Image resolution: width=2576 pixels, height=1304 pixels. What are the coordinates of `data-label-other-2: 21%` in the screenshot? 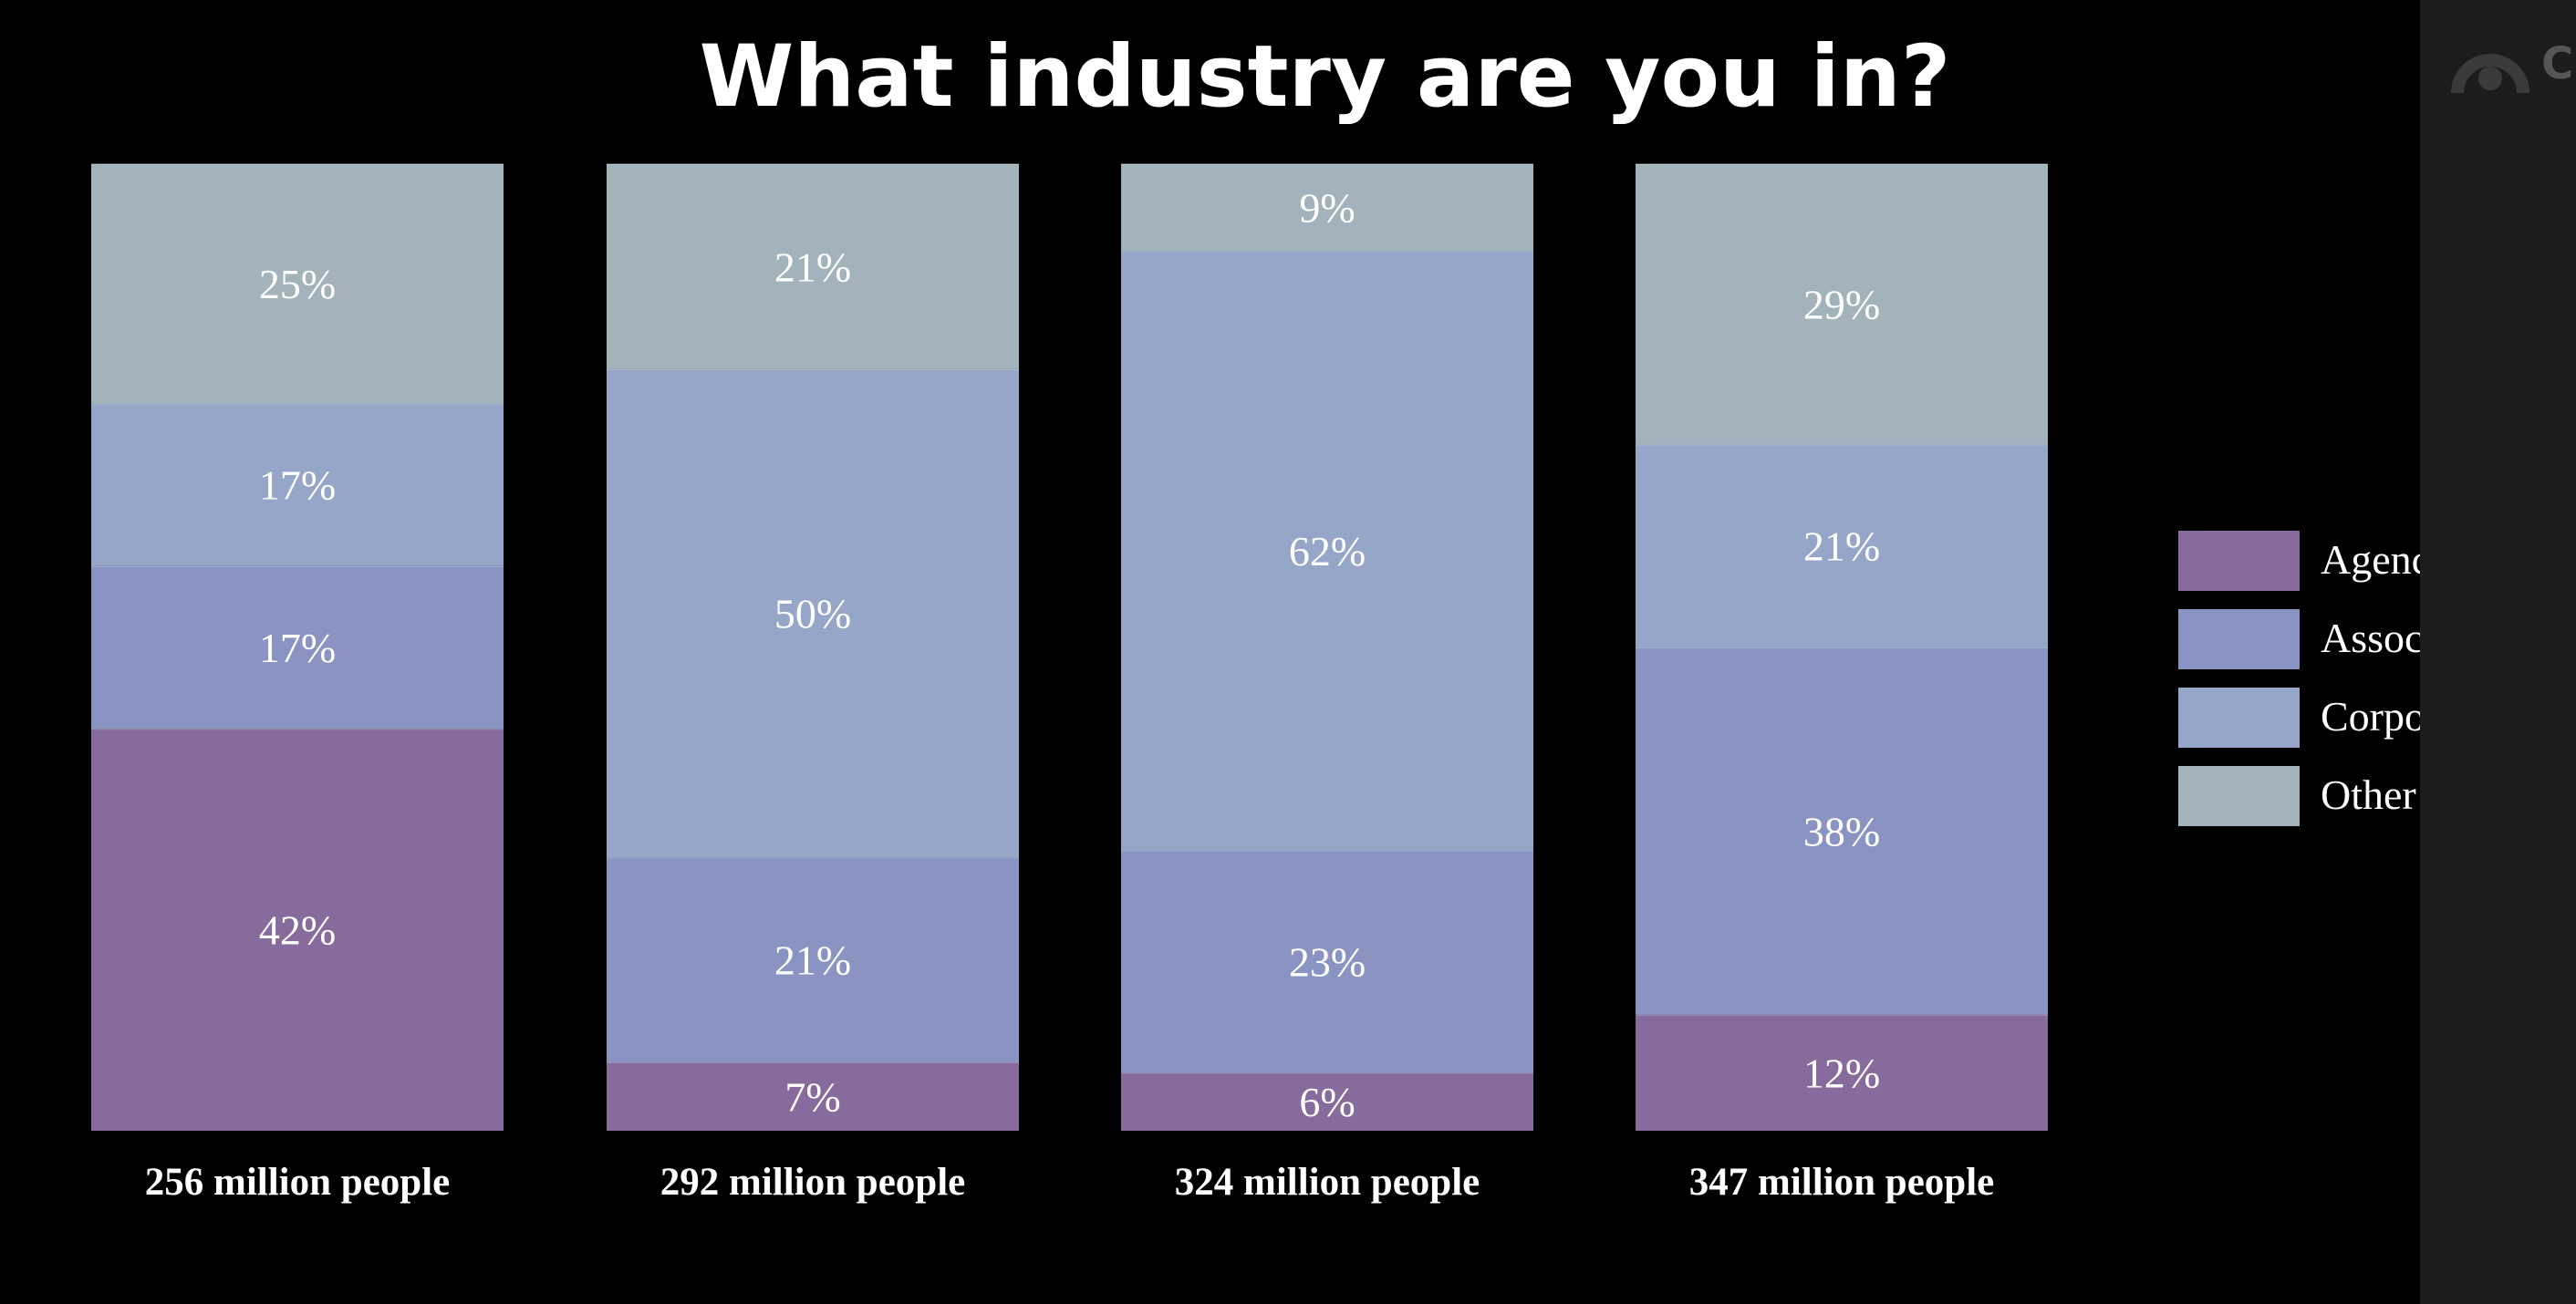 It's located at (812, 266).